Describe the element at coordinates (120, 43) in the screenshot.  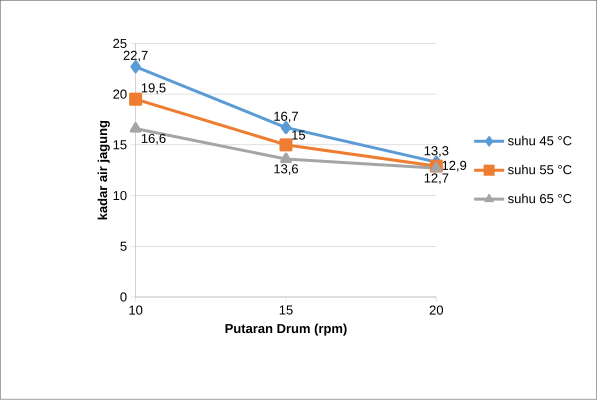
I see `y-tick-label: 25` at that location.